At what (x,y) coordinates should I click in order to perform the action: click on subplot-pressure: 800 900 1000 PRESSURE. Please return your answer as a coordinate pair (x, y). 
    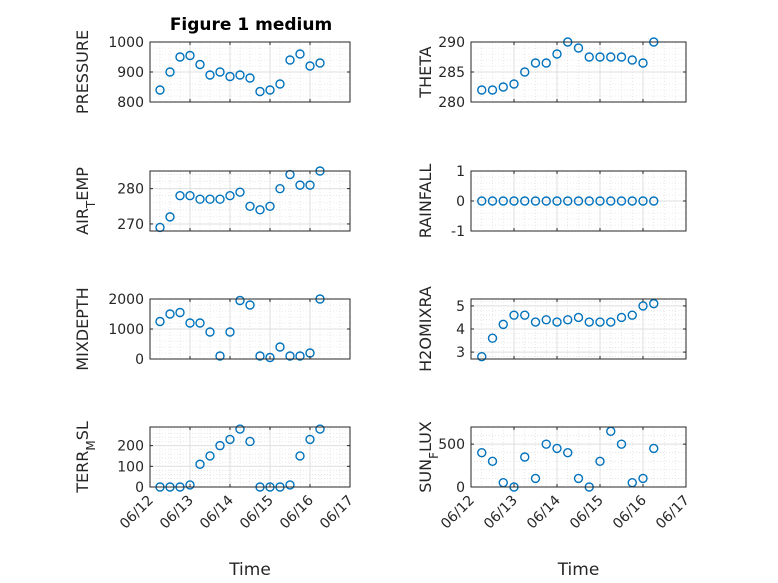
    Looking at the image, I should click on (212, 72).